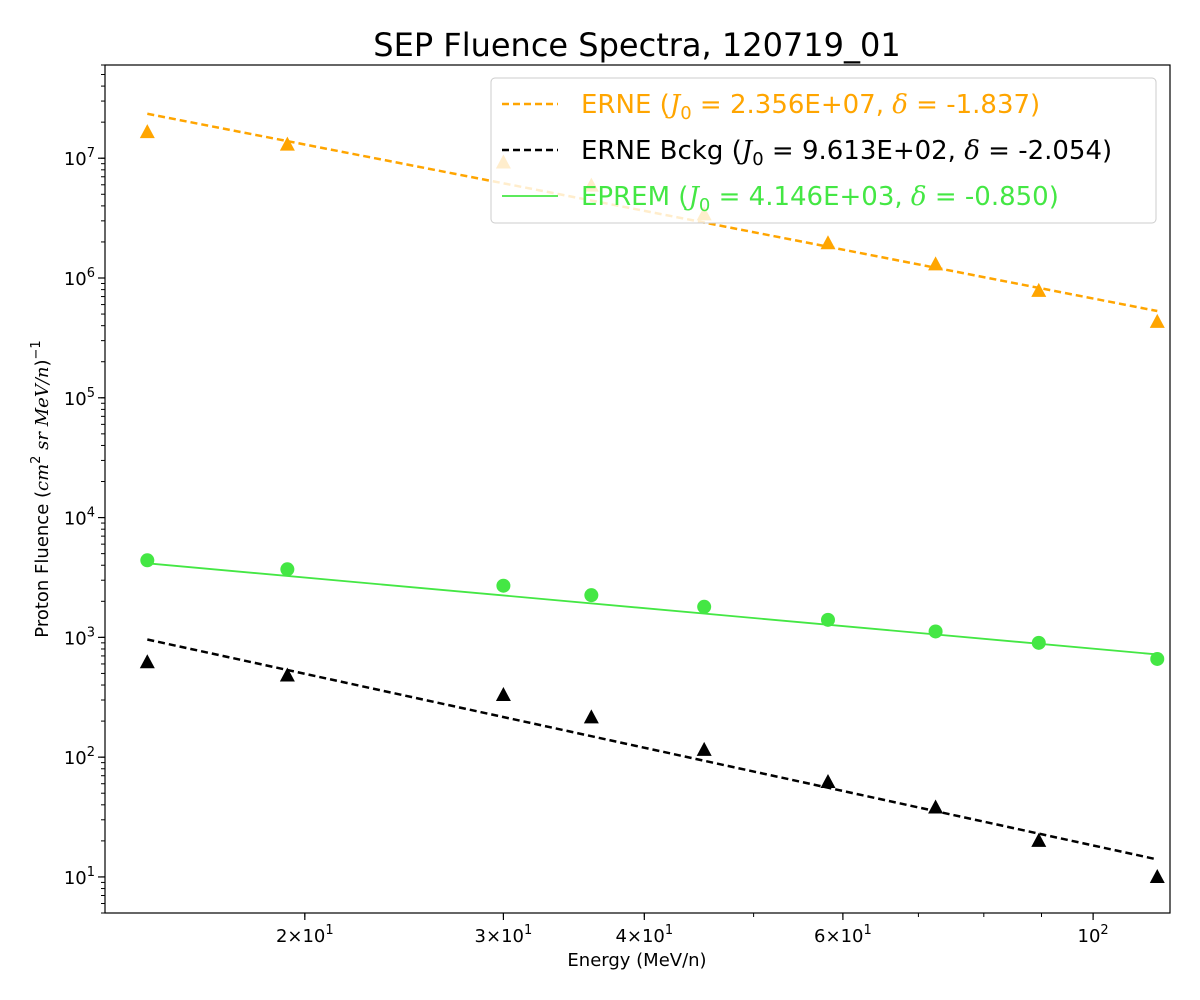 The image size is (1200, 1000). Describe the element at coordinates (84, 489) in the screenshot. I see `y-axis: 10¹ 10² 10³ 10⁴ 10⁵ 10⁶ 10⁷` at that location.